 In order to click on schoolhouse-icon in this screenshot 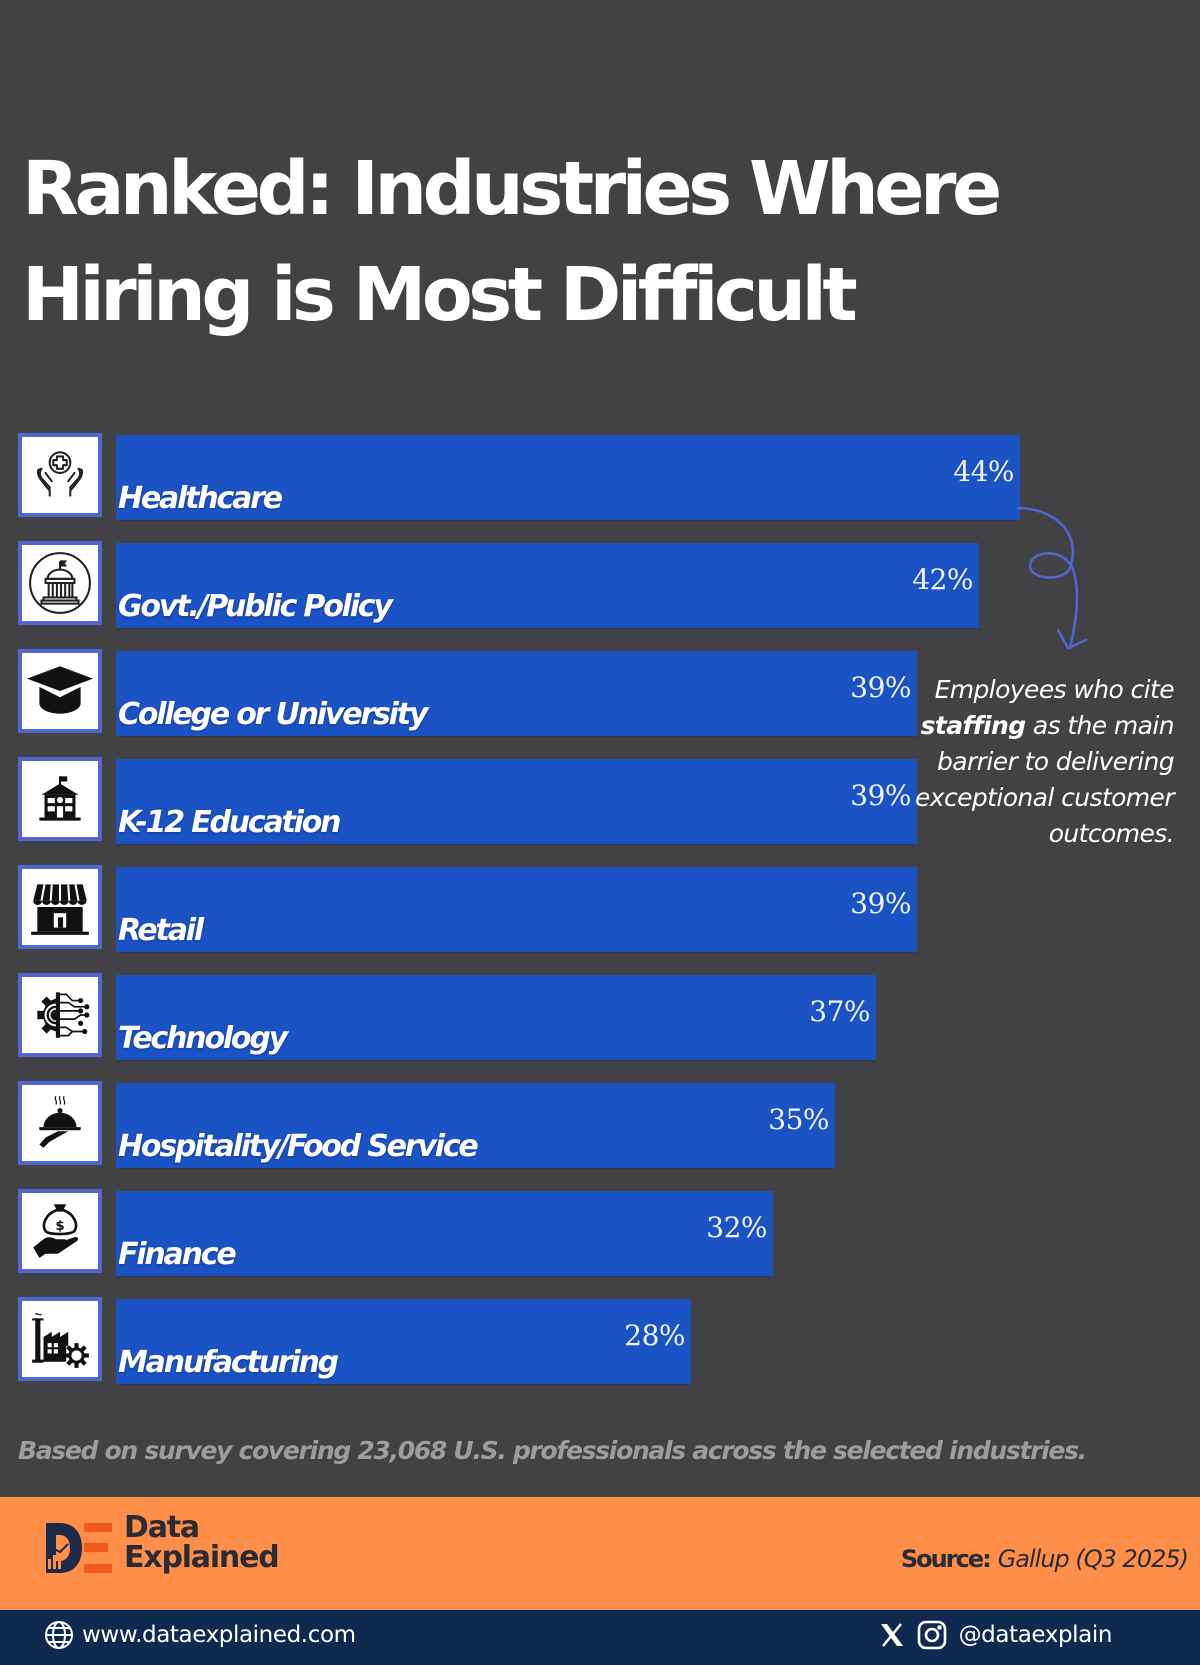, I will do `click(60, 798)`.